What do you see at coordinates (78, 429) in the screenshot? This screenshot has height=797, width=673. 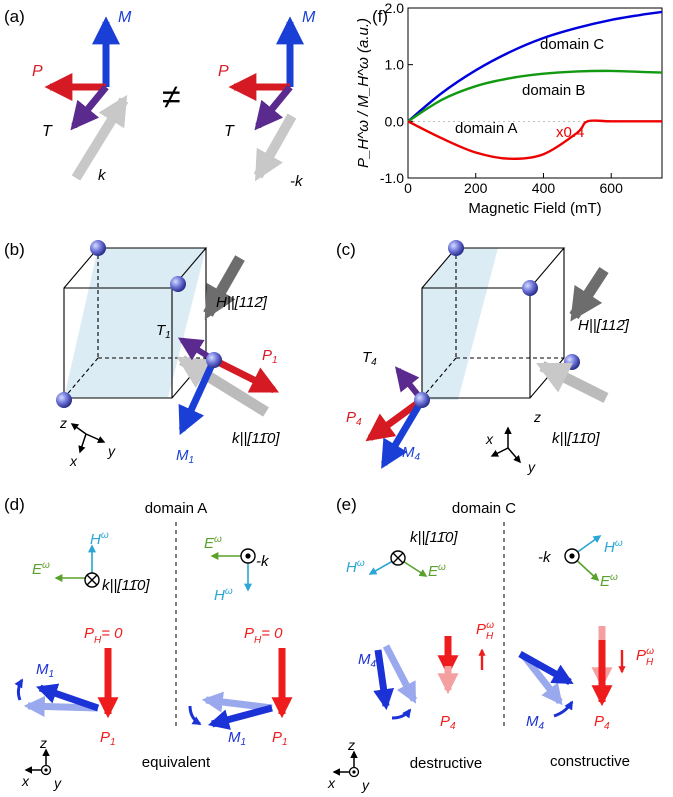 I see `z-axis-arrow` at bounding box center [78, 429].